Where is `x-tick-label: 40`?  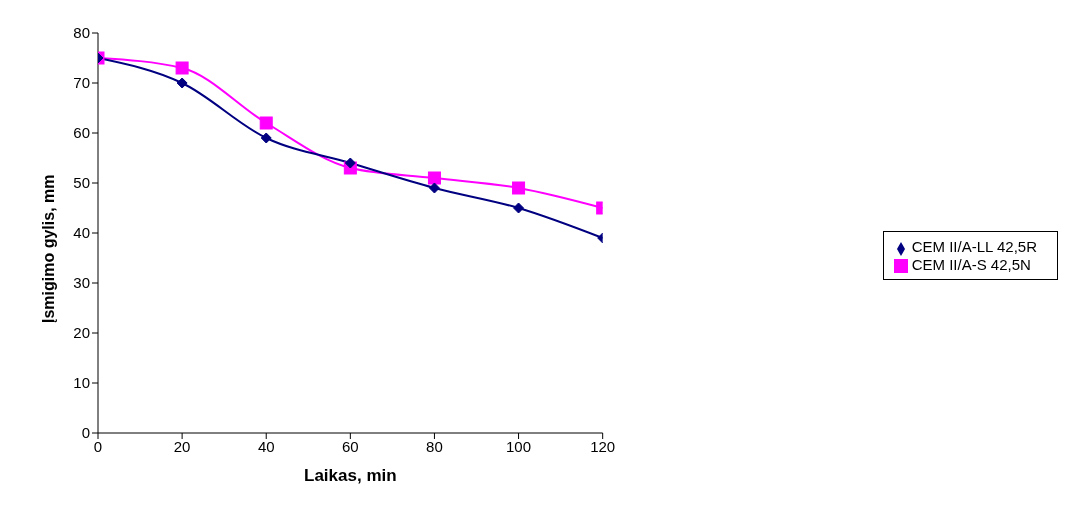 x-tick-label: 40 is located at coordinates (266, 446).